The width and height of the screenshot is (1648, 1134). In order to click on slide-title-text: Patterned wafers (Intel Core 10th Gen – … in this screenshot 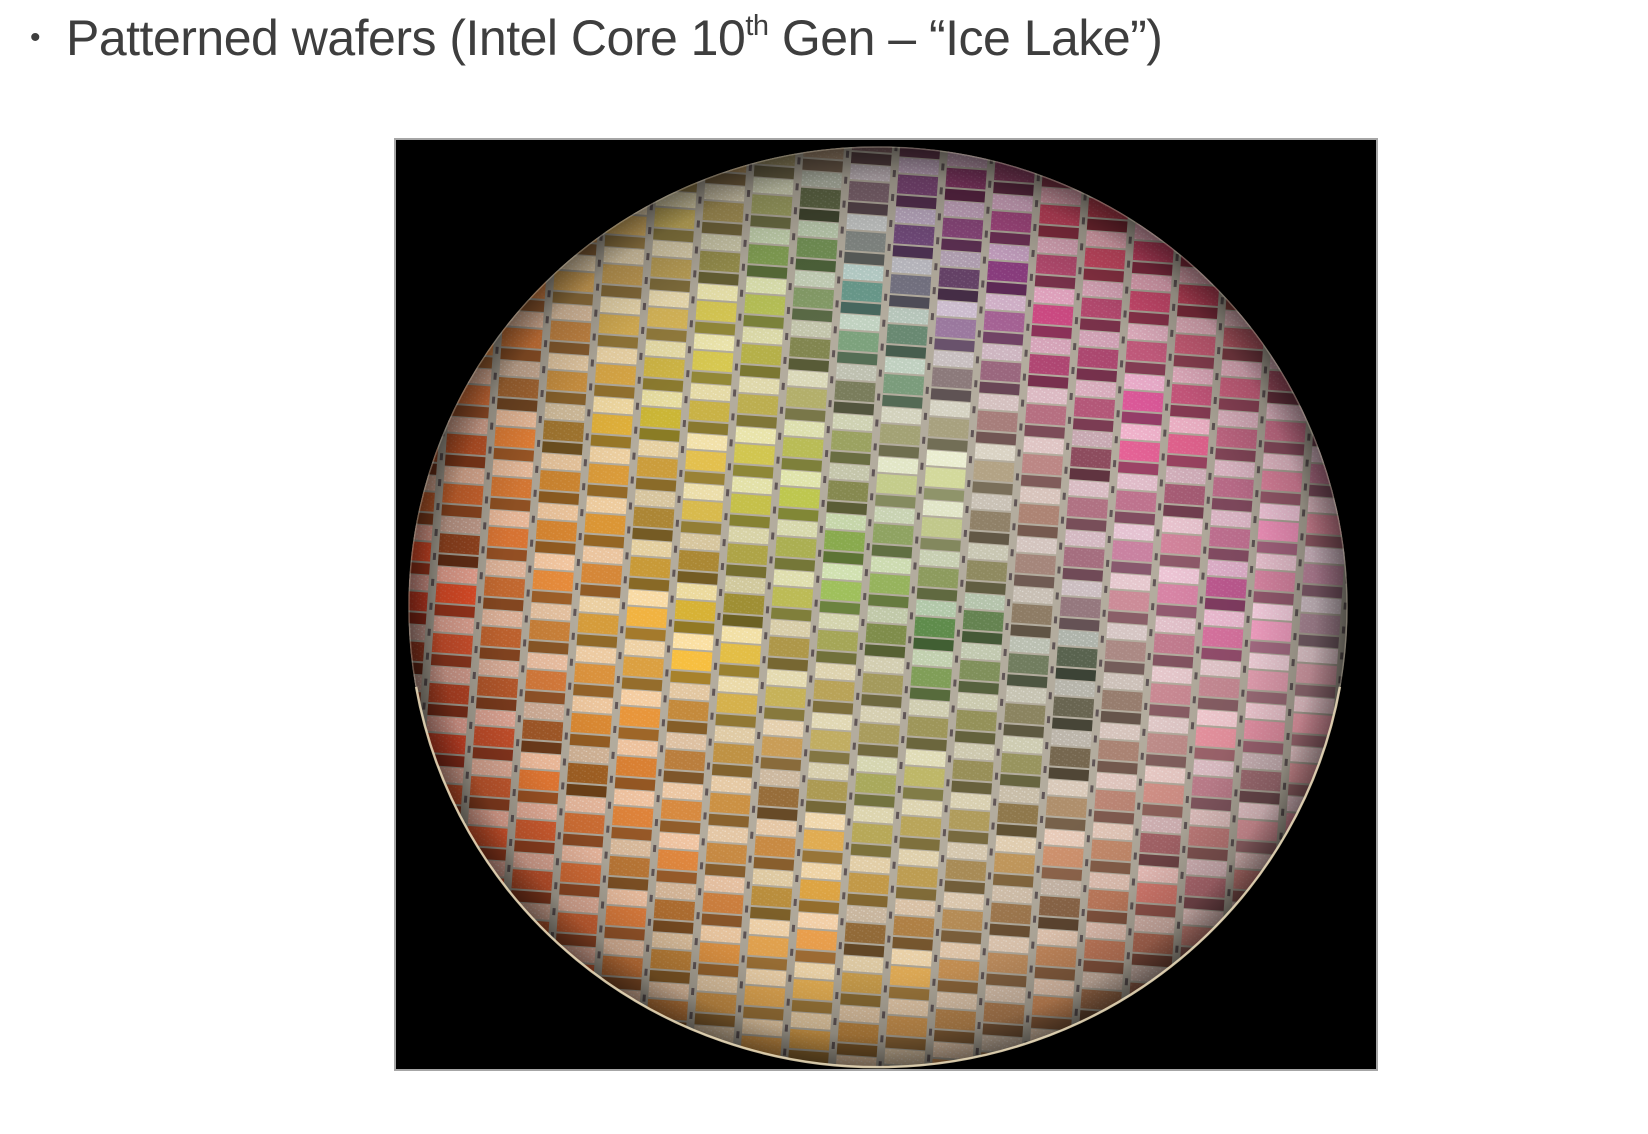, I will do `click(614, 38)`.